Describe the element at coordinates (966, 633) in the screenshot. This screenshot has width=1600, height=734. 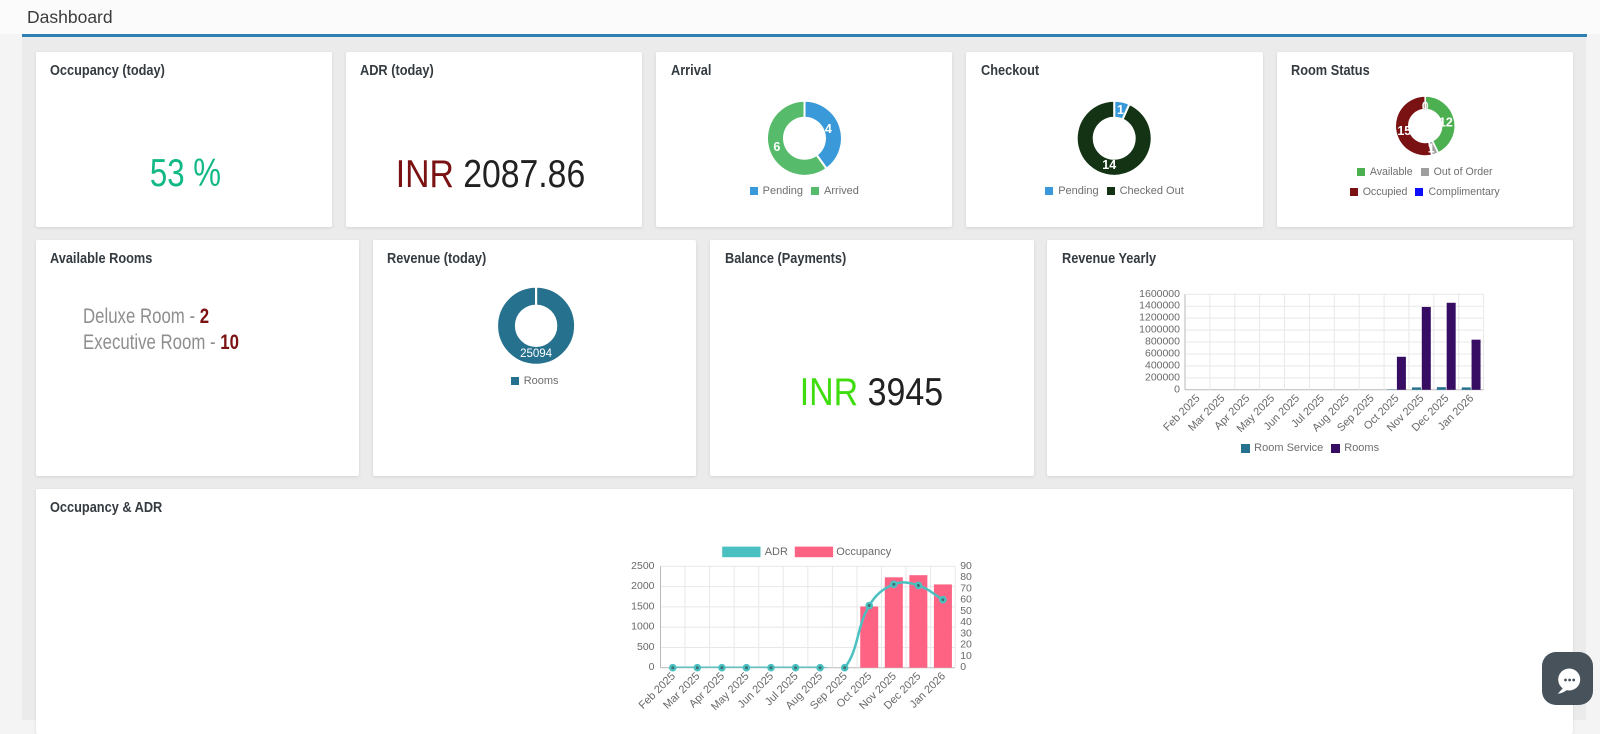
I see `svg-text: 30` at that location.